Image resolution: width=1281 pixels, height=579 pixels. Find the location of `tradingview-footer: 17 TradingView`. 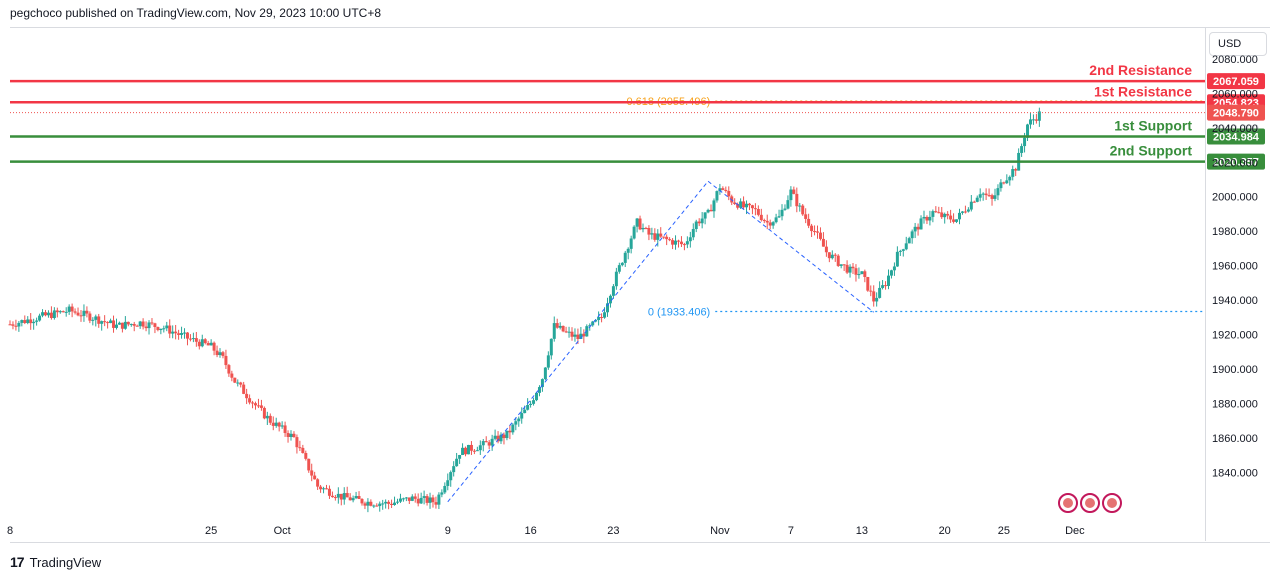

tradingview-footer: 17 TradingView is located at coordinates (55, 562).